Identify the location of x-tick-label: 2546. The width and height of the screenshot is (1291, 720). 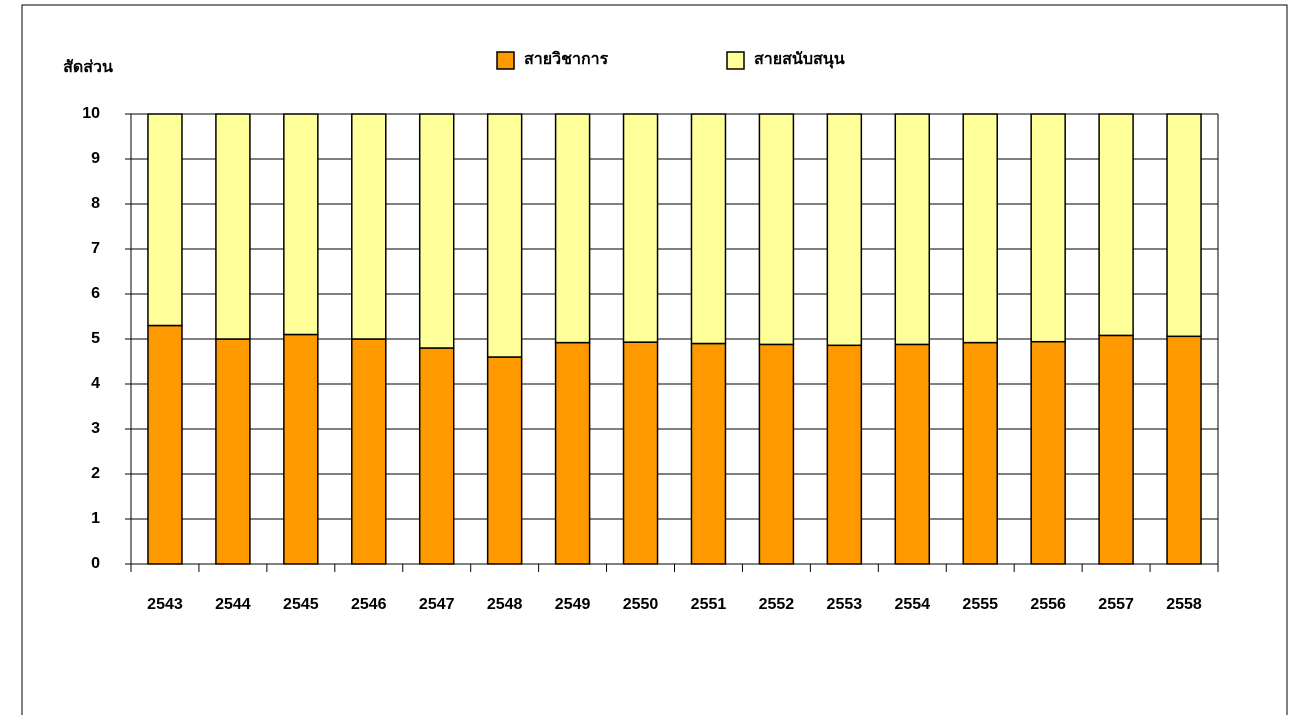
(369, 604).